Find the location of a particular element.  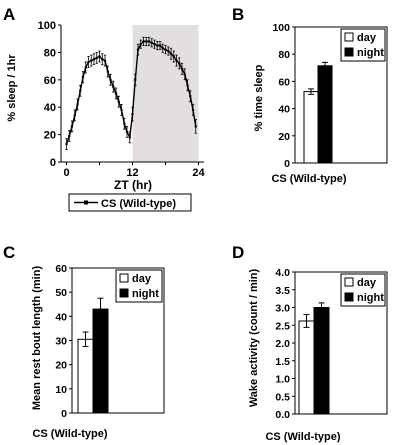

panel-b-bar-night is located at coordinates (325, 114).